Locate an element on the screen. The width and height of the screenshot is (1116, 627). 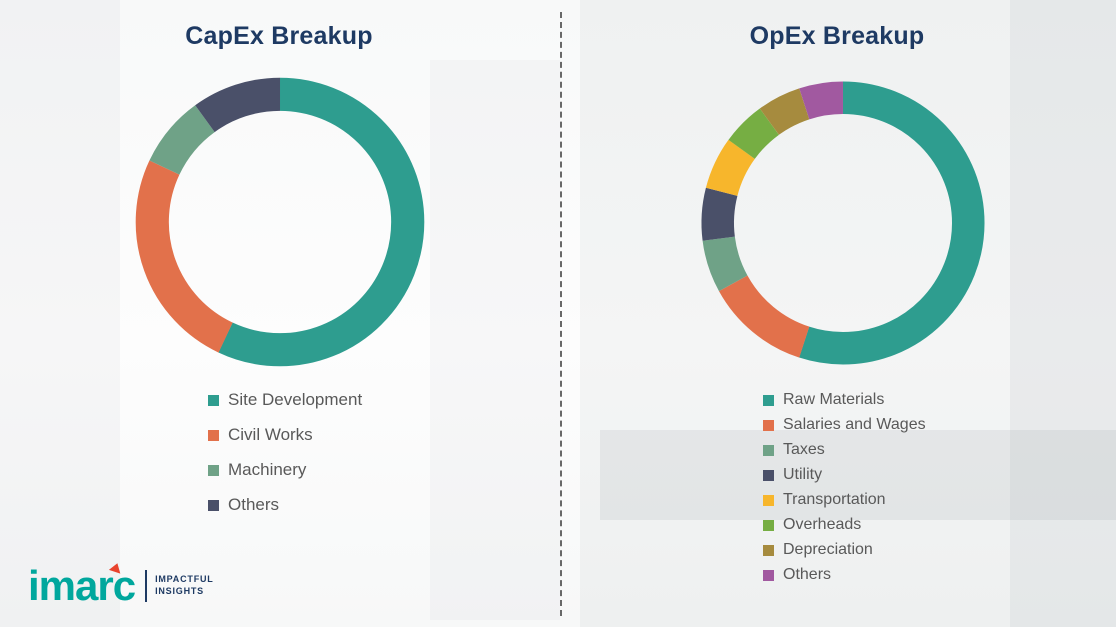
legend-item: Machinery is located at coordinates (285, 470).